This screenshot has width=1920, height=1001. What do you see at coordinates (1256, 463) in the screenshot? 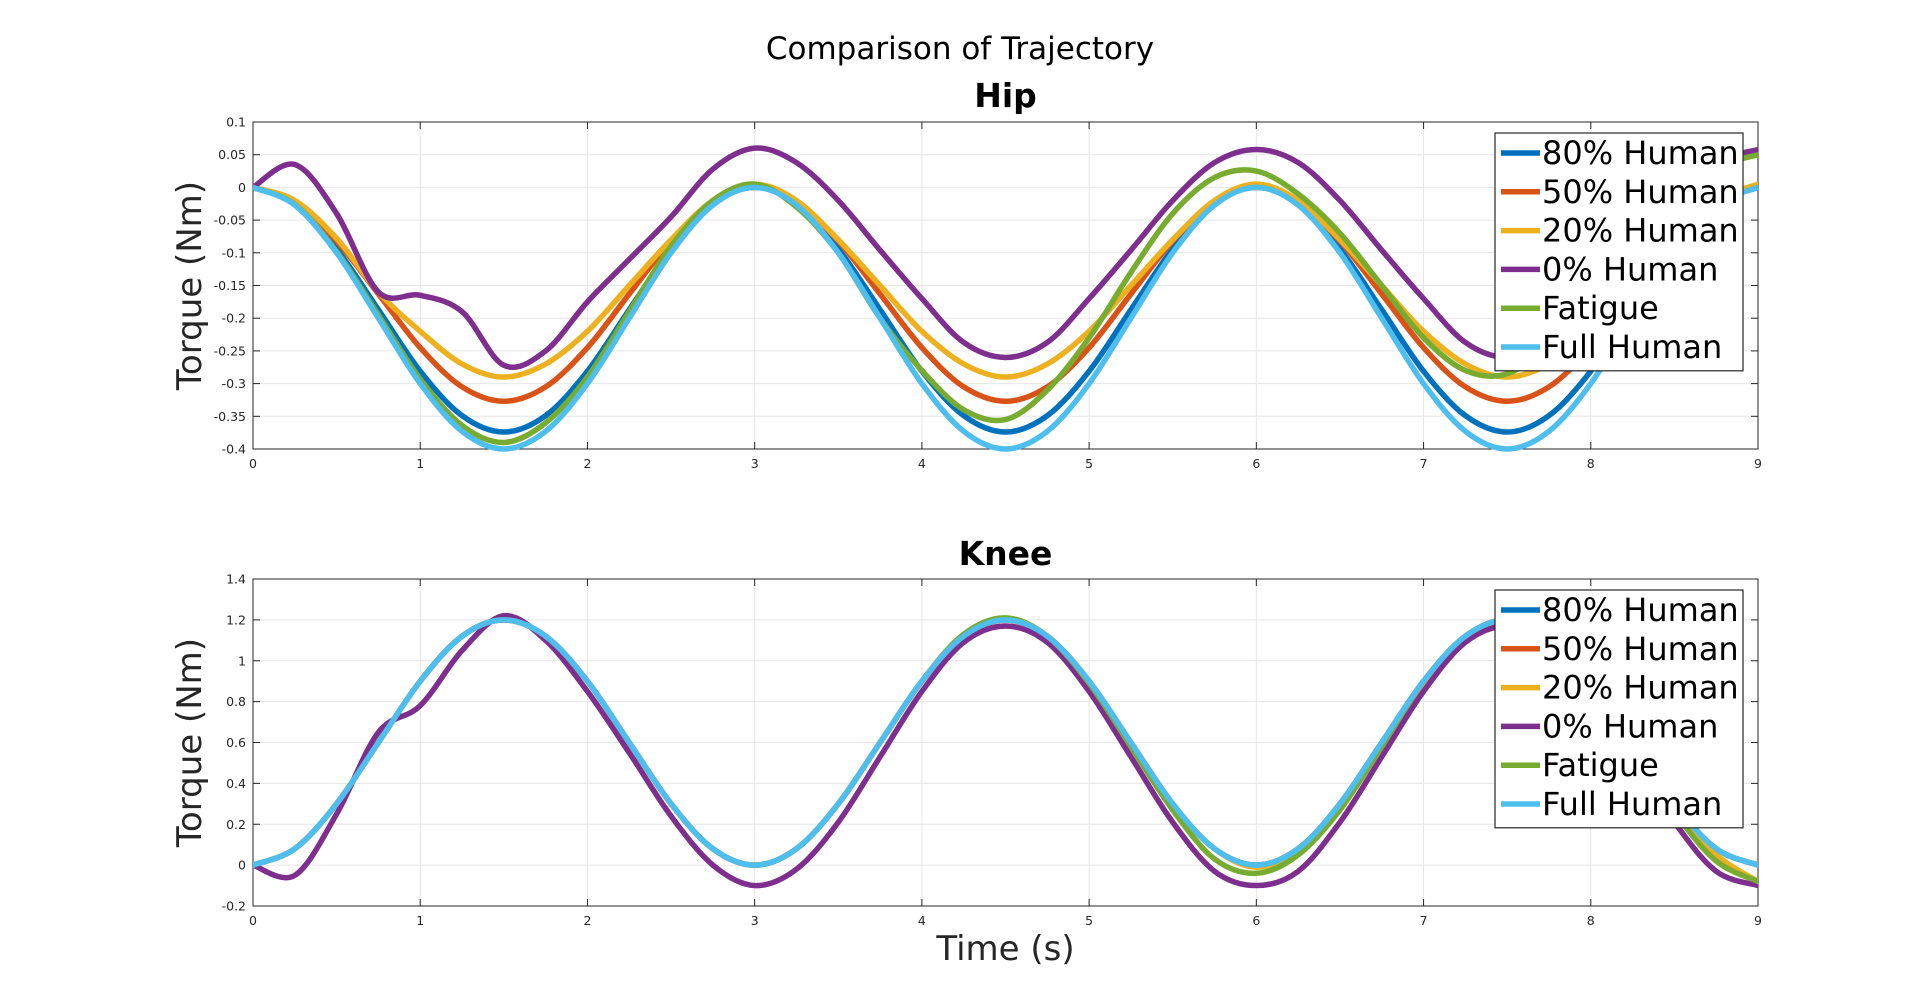
I see `hip-x-tick-label: 6` at bounding box center [1256, 463].